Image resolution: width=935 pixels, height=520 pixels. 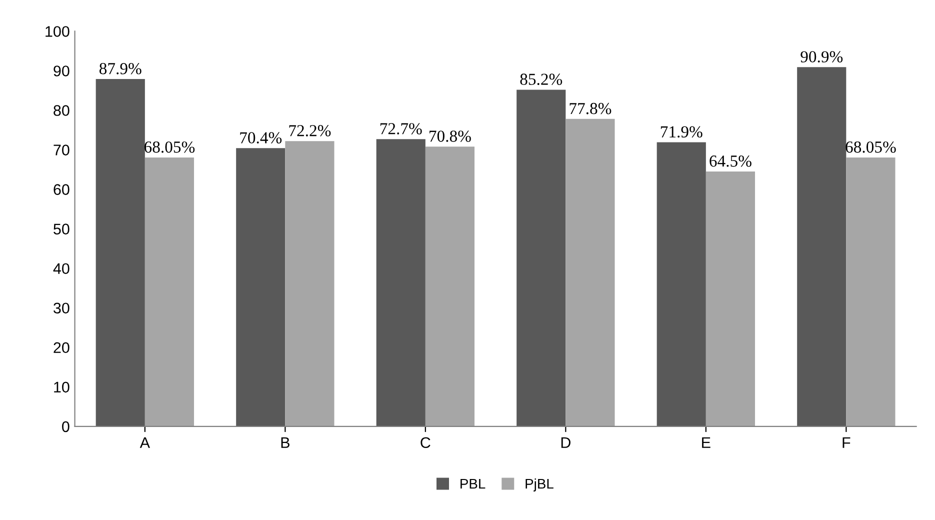 What do you see at coordinates (62, 308) in the screenshot?
I see `y-tick-label: 30` at bounding box center [62, 308].